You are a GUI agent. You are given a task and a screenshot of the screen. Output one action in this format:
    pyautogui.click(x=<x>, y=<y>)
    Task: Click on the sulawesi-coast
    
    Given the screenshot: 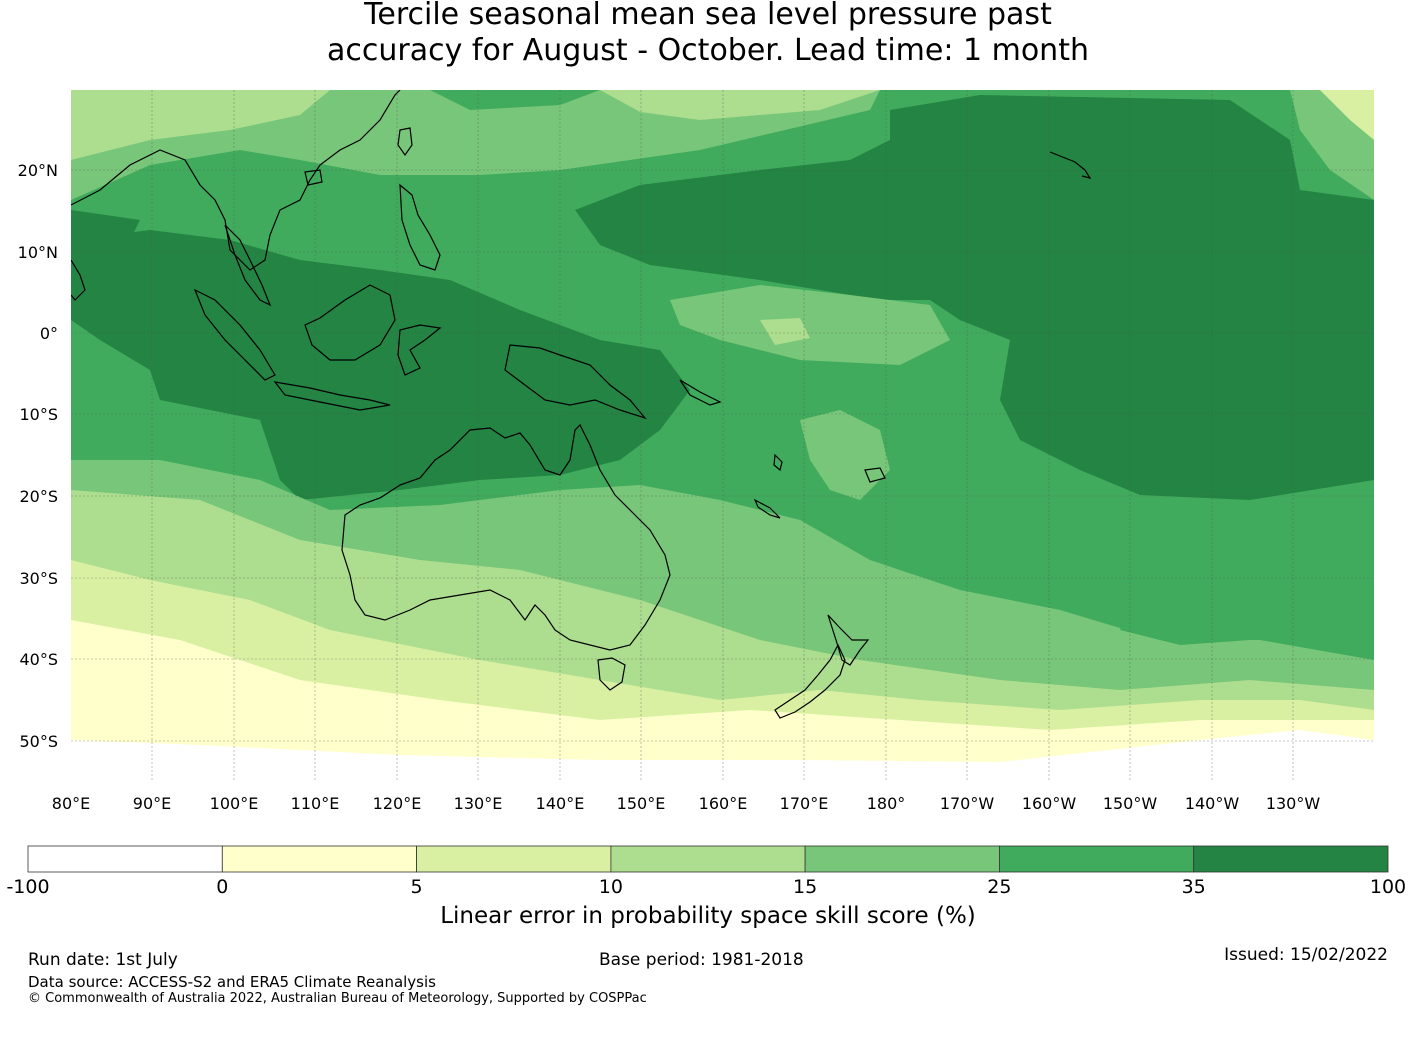 What is the action you would take?
    pyautogui.click(x=419, y=350)
    